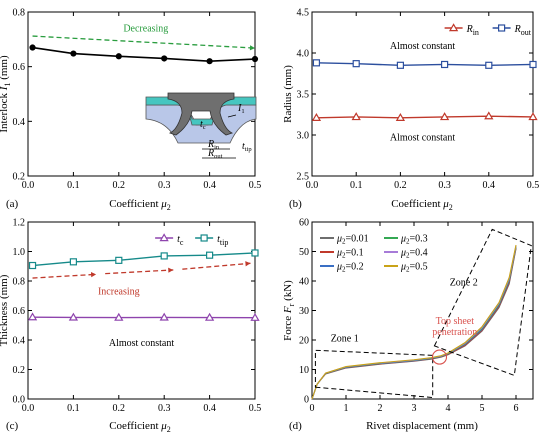  Describe the element at coordinates (350, 268) in the screenshot. I see `legend-label: μ2=0.2` at that location.